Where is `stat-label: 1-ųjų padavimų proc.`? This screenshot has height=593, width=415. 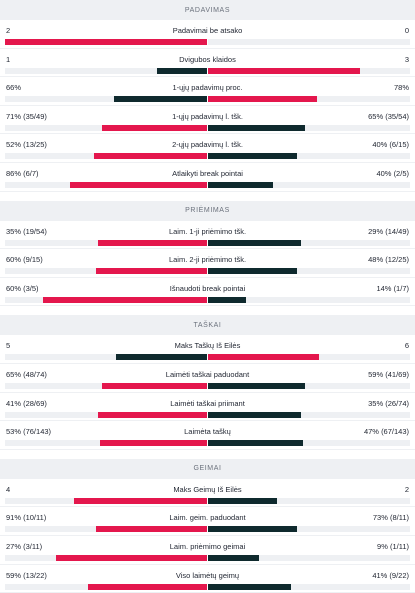 stat-label: 1-ųjų padavimų proc. is located at coordinates (207, 87).